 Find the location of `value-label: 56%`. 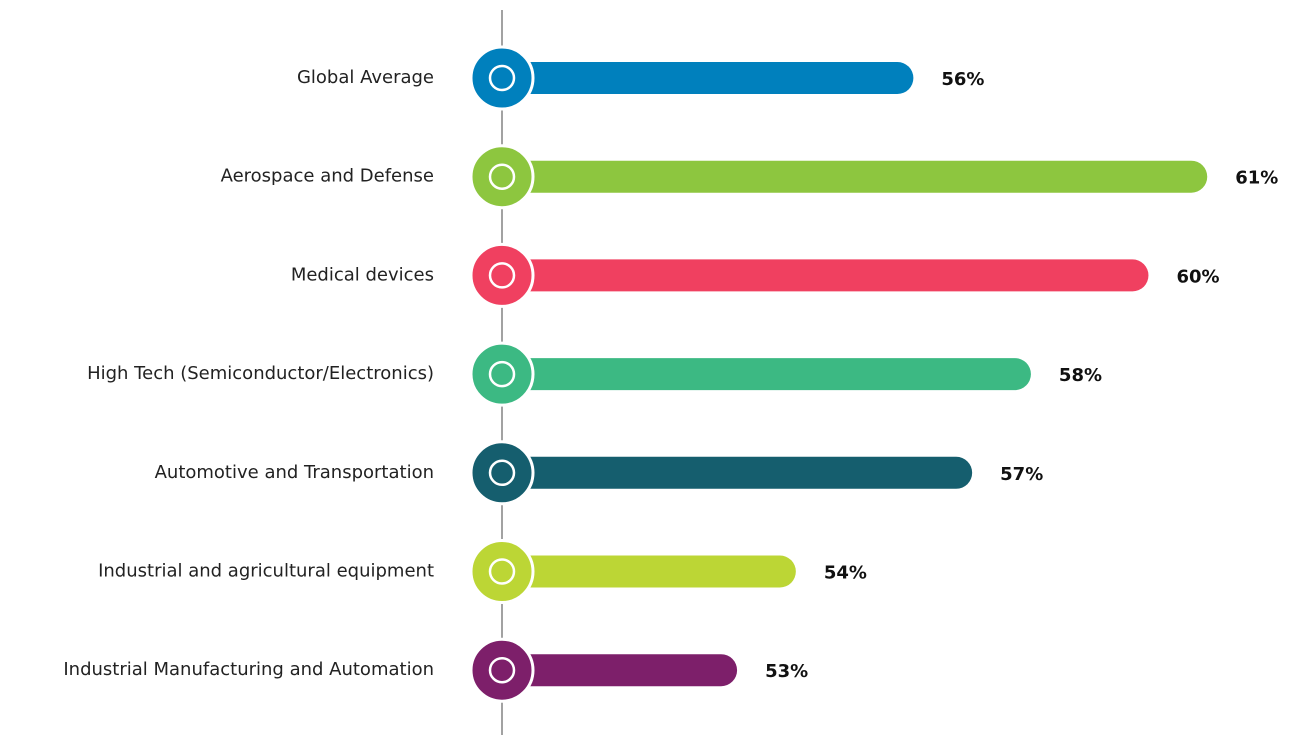

value-label: 56% is located at coordinates (962, 79).